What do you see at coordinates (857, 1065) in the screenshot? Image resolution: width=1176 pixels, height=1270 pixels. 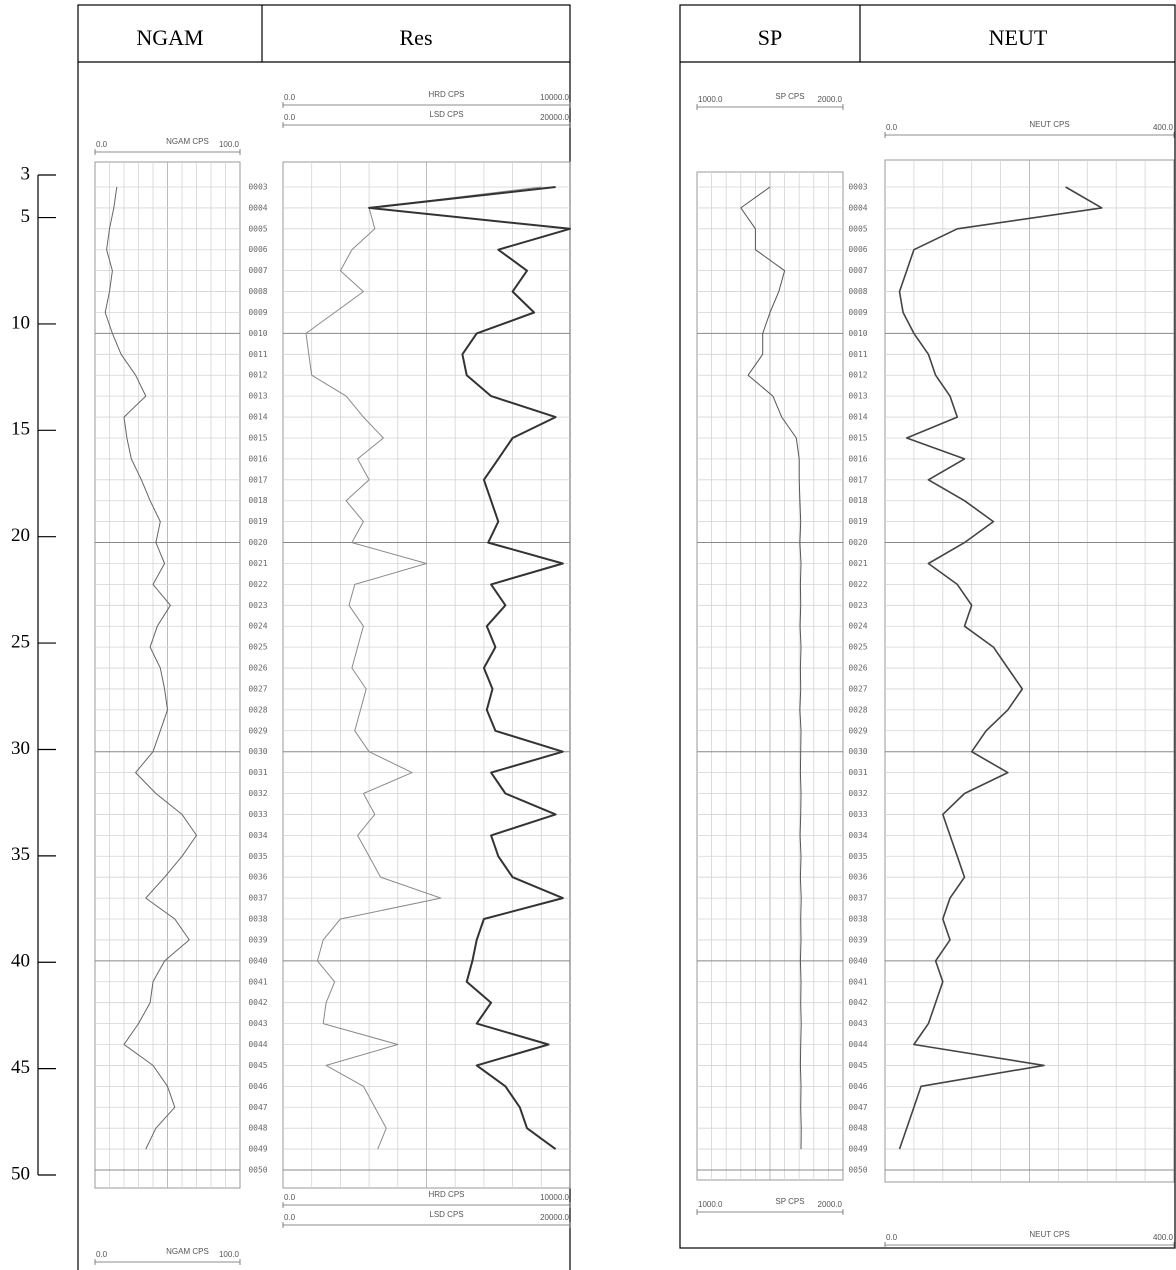 I see `depth-label: 0045` at bounding box center [857, 1065].